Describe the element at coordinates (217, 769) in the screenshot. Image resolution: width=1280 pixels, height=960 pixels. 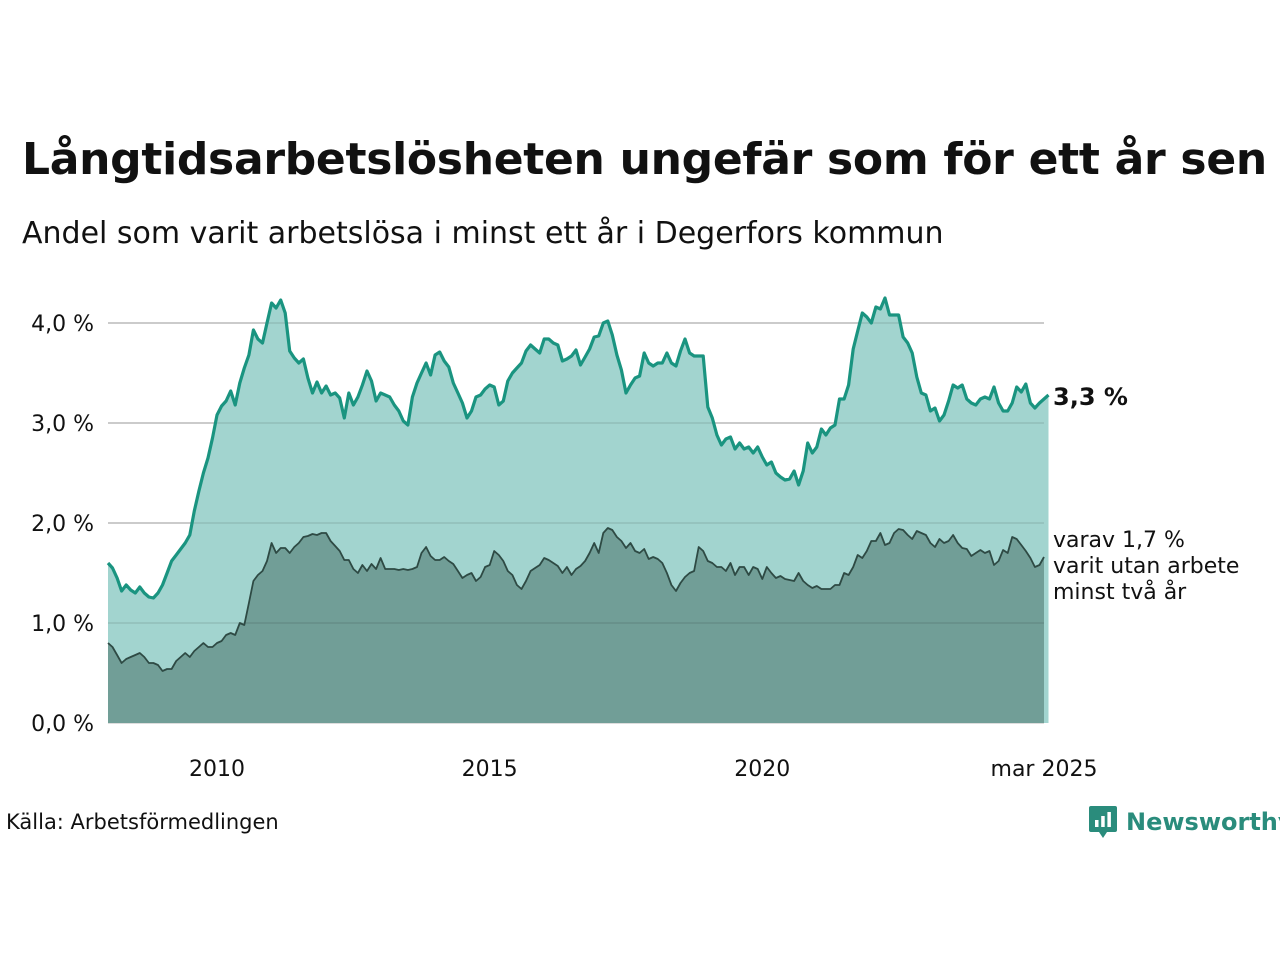
I see `x-tick-label: 2010` at that location.